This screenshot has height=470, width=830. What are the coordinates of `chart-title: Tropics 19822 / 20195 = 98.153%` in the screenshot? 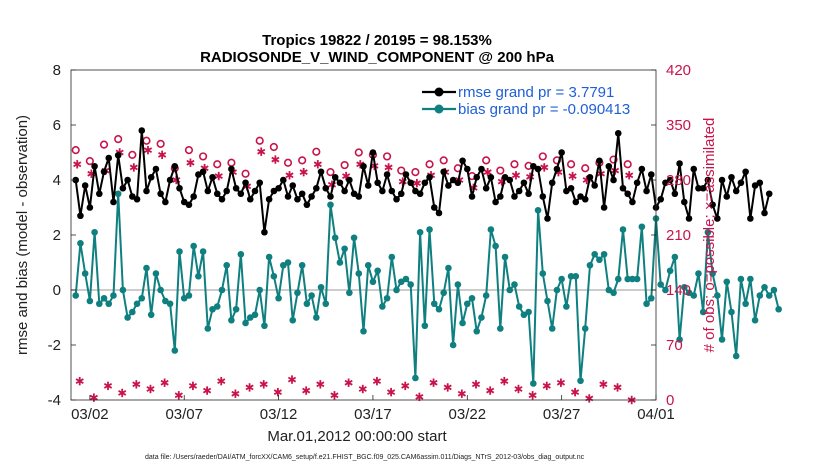 It's located at (377, 40).